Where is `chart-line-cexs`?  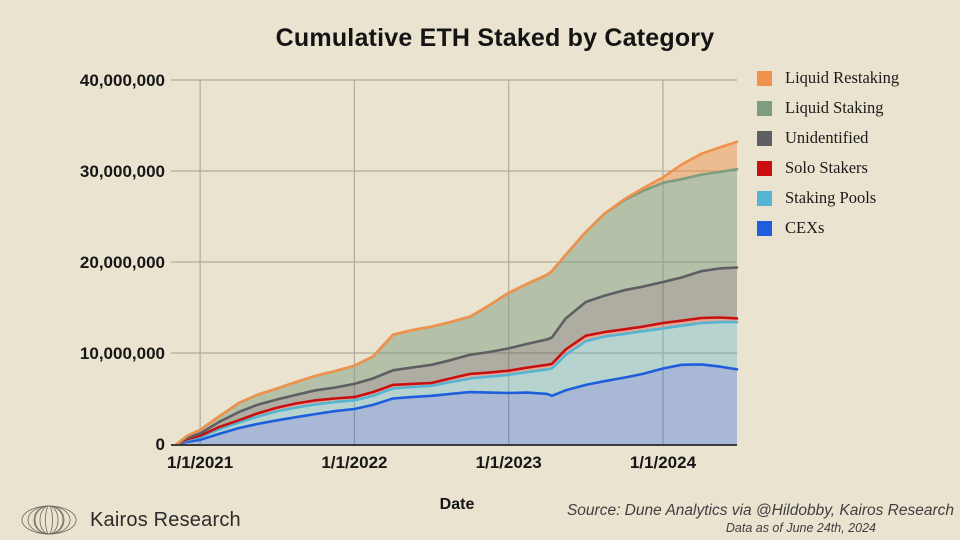
chart-line-cexs is located at coordinates (457, 404).